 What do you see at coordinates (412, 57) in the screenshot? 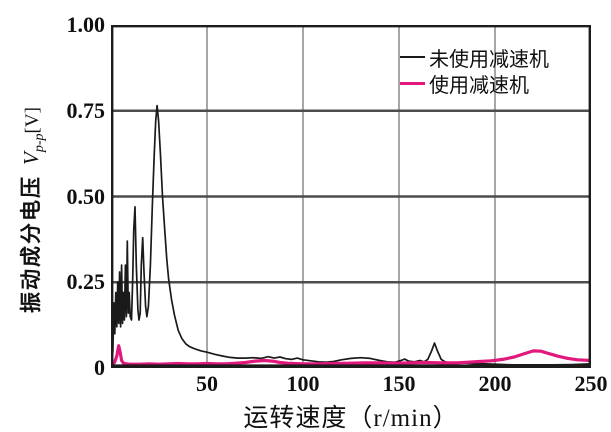
I see `legend-line-swatch-black` at bounding box center [412, 57].